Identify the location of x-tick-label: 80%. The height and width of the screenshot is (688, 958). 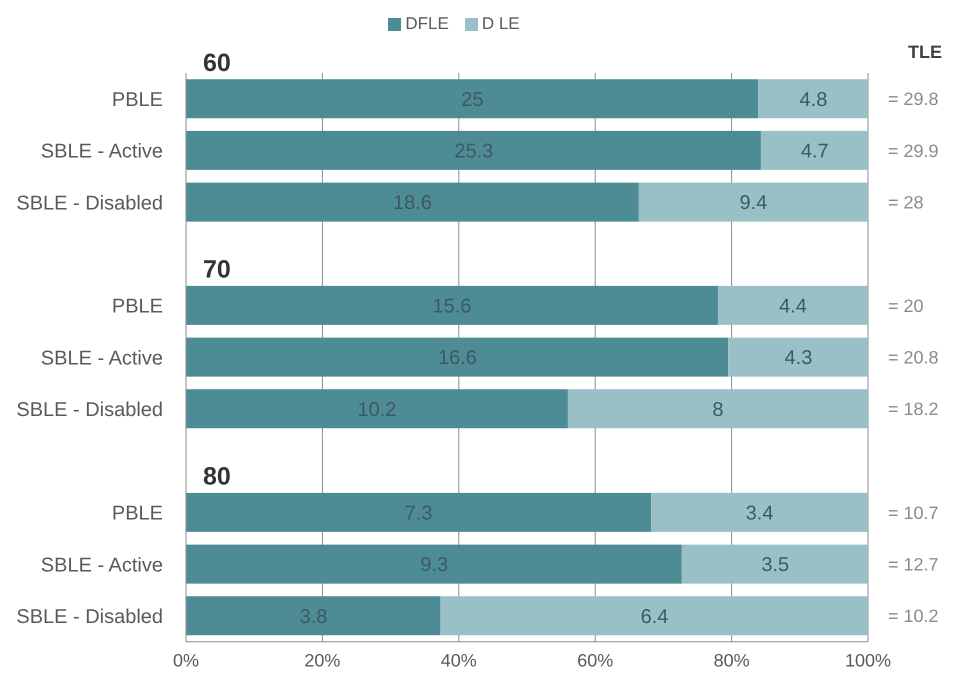
(732, 660).